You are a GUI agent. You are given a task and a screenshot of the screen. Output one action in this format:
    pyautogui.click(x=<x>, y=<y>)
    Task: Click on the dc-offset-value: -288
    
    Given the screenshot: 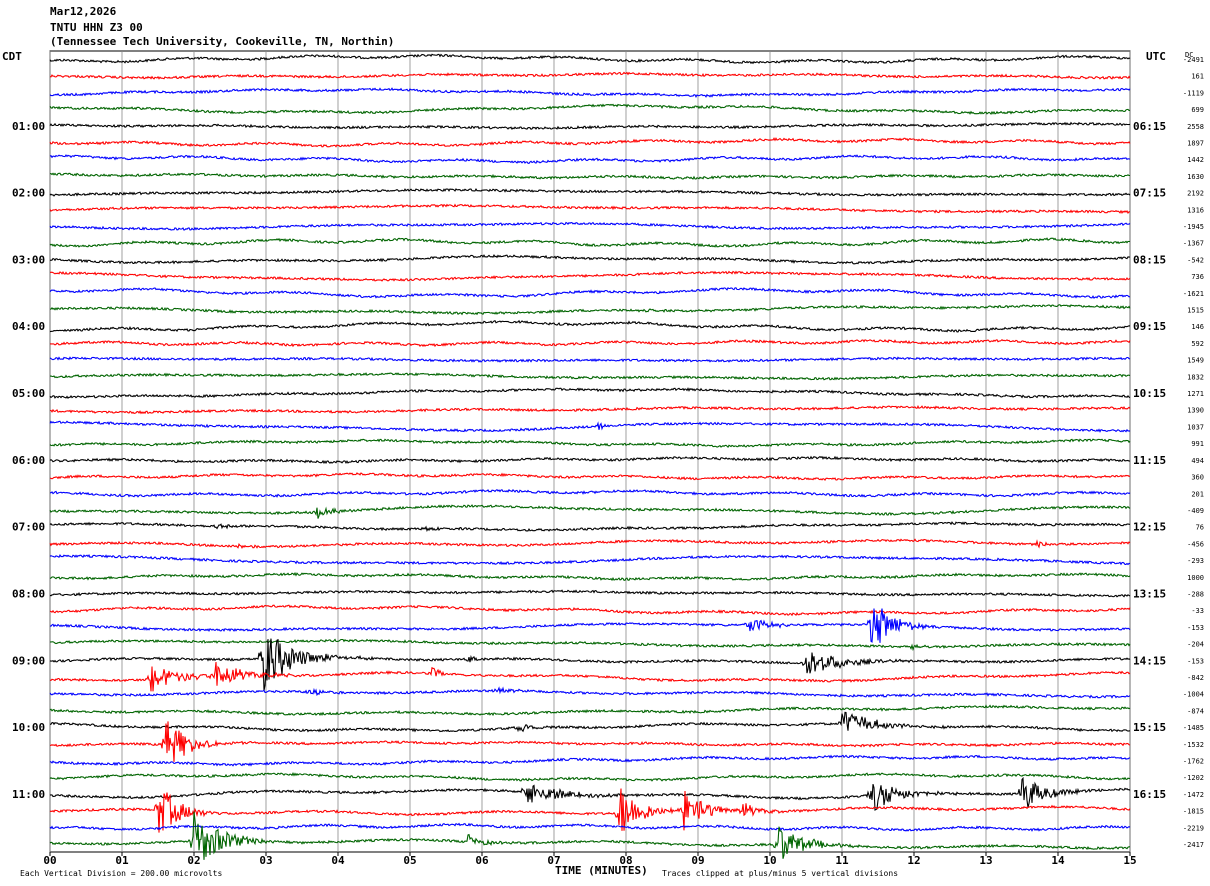 What is the action you would take?
    pyautogui.click(x=1195, y=594)
    